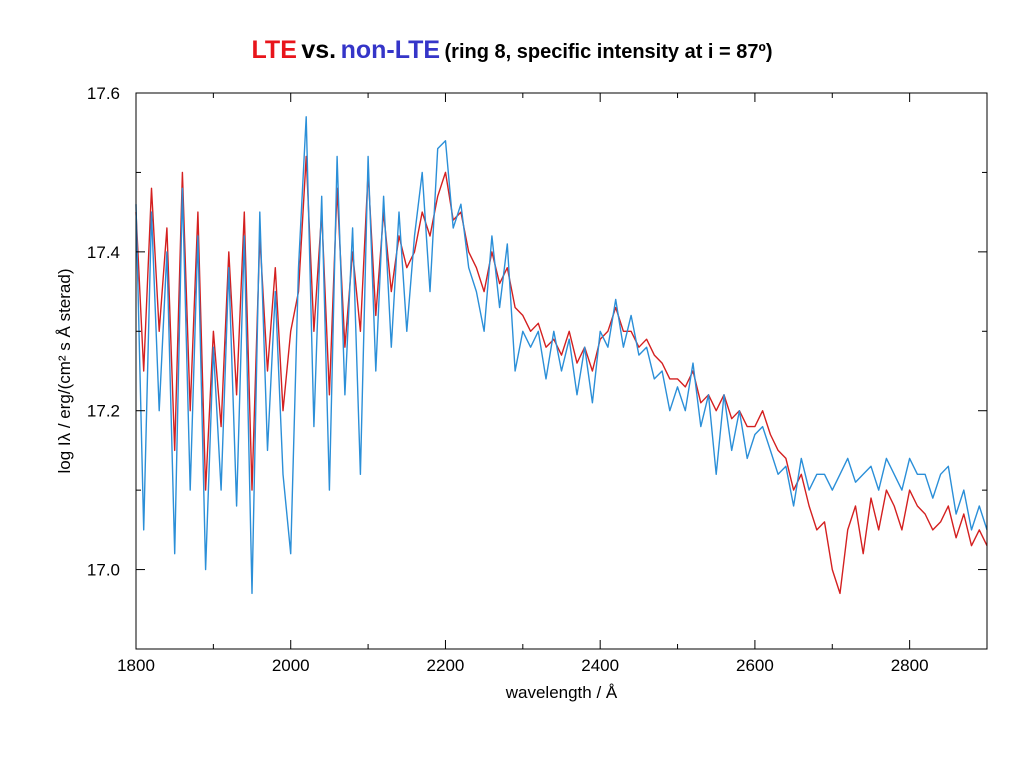 The image size is (1024, 768). I want to click on title-subtitle: (ring 8, specific intensity at i = 87º), so click(608, 52).